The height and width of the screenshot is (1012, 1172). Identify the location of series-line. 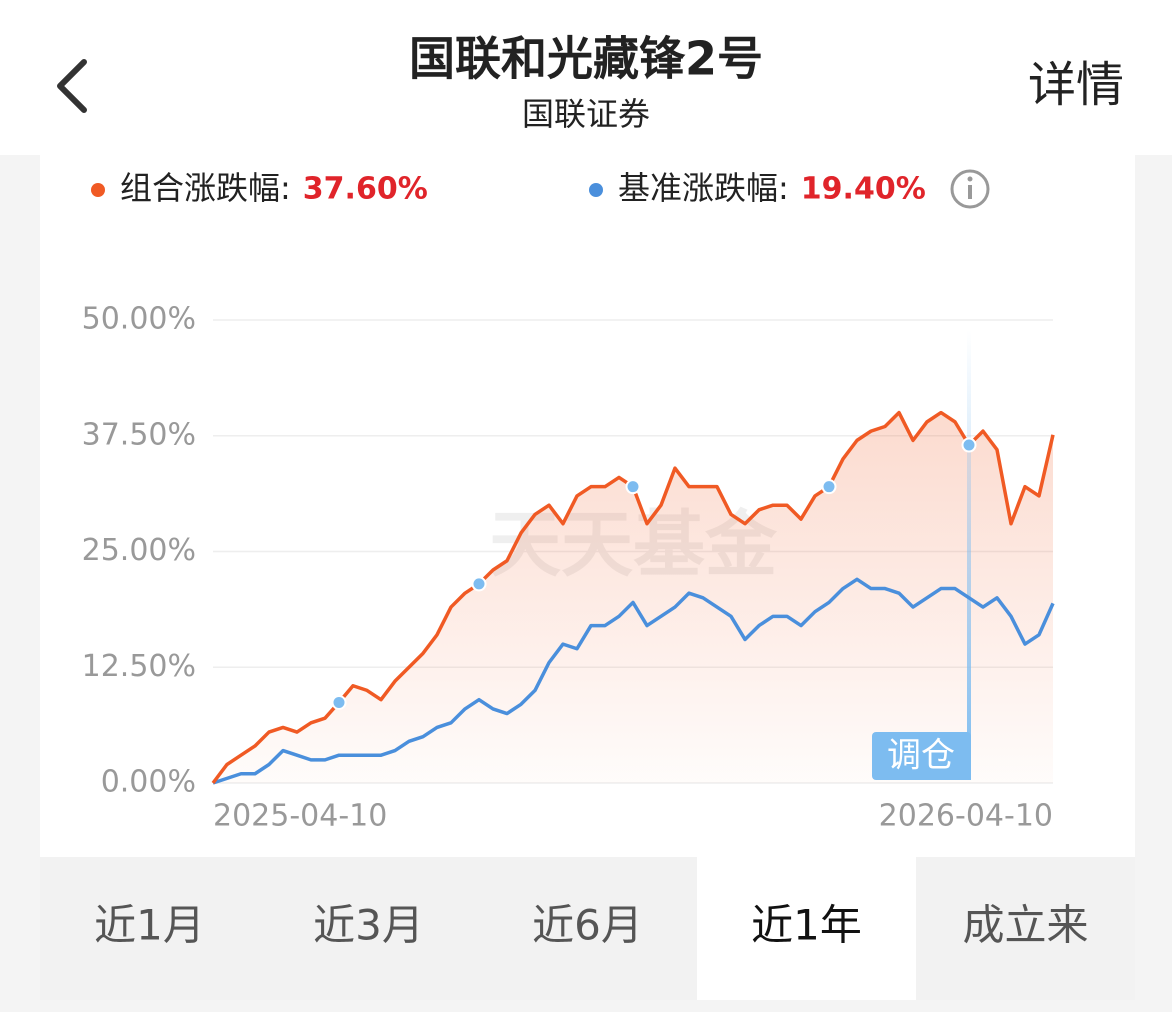
(633, 681).